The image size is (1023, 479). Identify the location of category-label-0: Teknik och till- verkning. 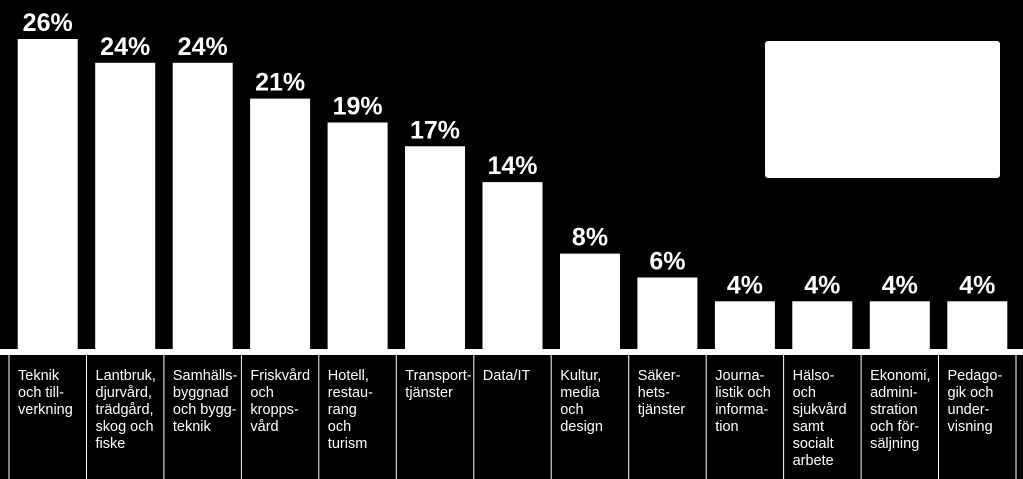
(45, 393).